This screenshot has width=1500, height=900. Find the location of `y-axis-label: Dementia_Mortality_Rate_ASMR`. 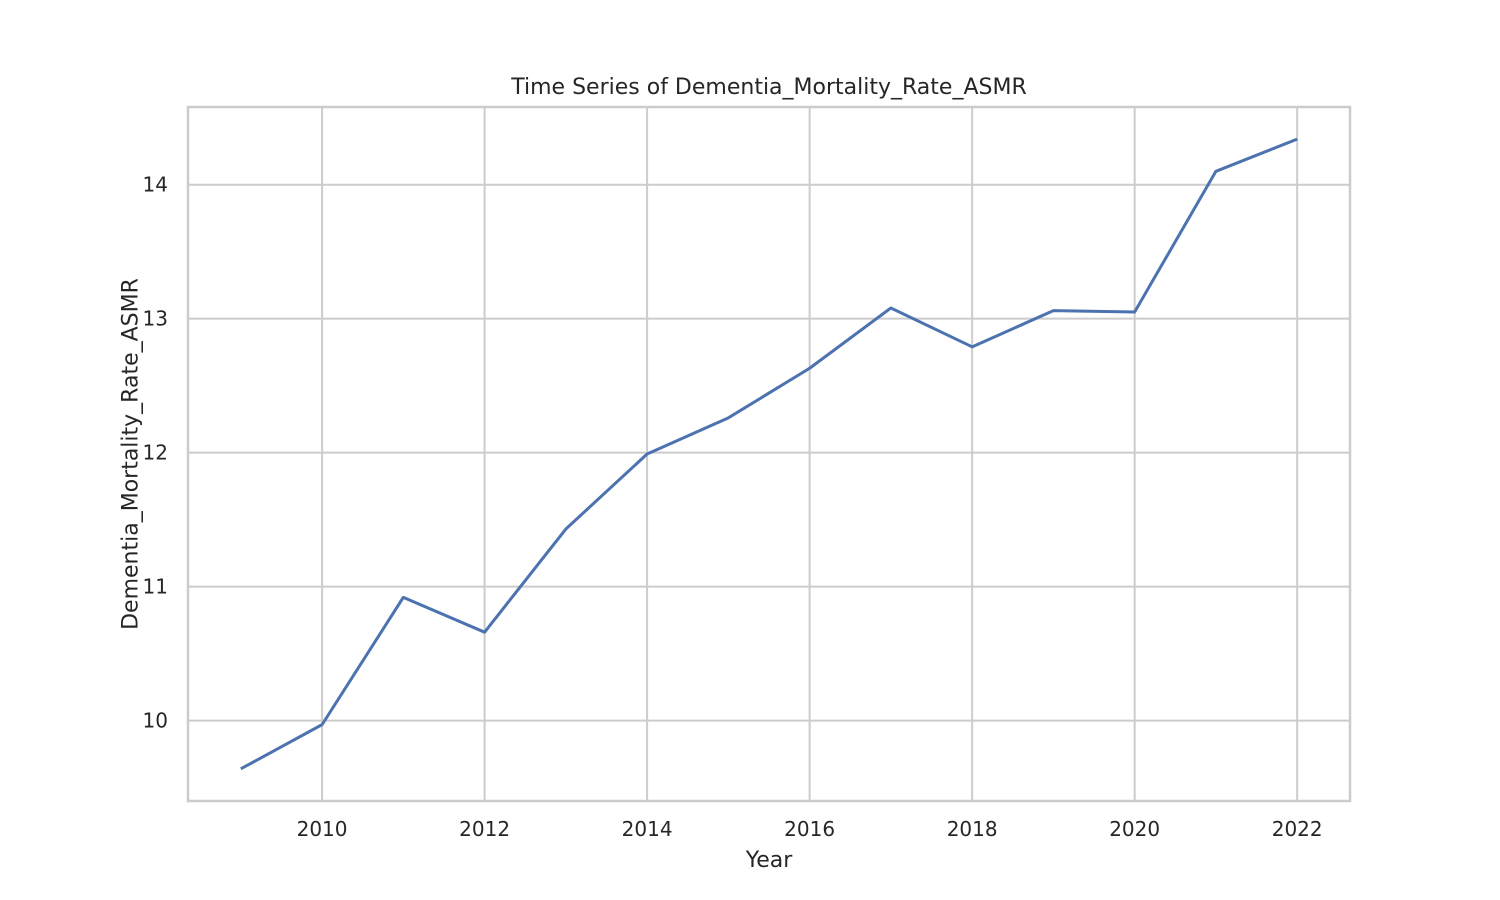

y-axis-label: Dementia_Mortality_Rate_ASMR is located at coordinates (131, 454).